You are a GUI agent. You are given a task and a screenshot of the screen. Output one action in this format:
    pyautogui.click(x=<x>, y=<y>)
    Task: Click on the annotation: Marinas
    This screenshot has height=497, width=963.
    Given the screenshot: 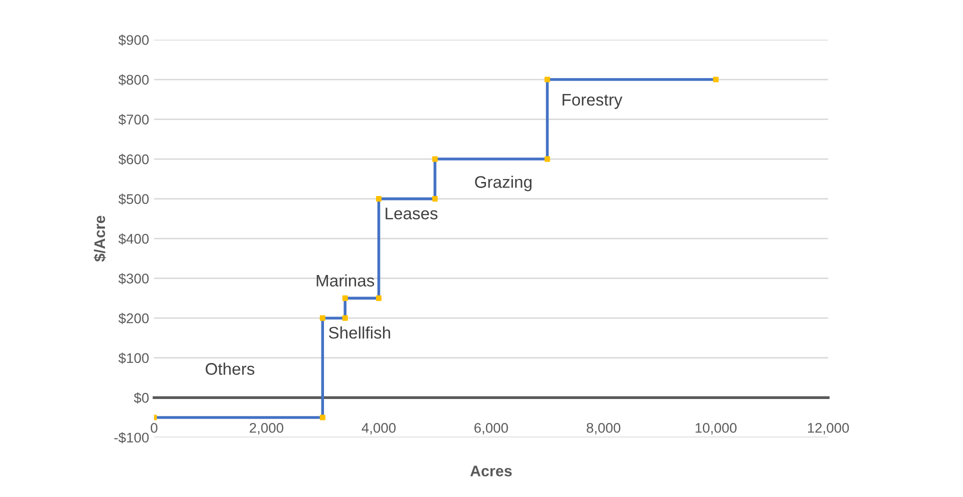 What is the action you would take?
    pyautogui.click(x=345, y=280)
    